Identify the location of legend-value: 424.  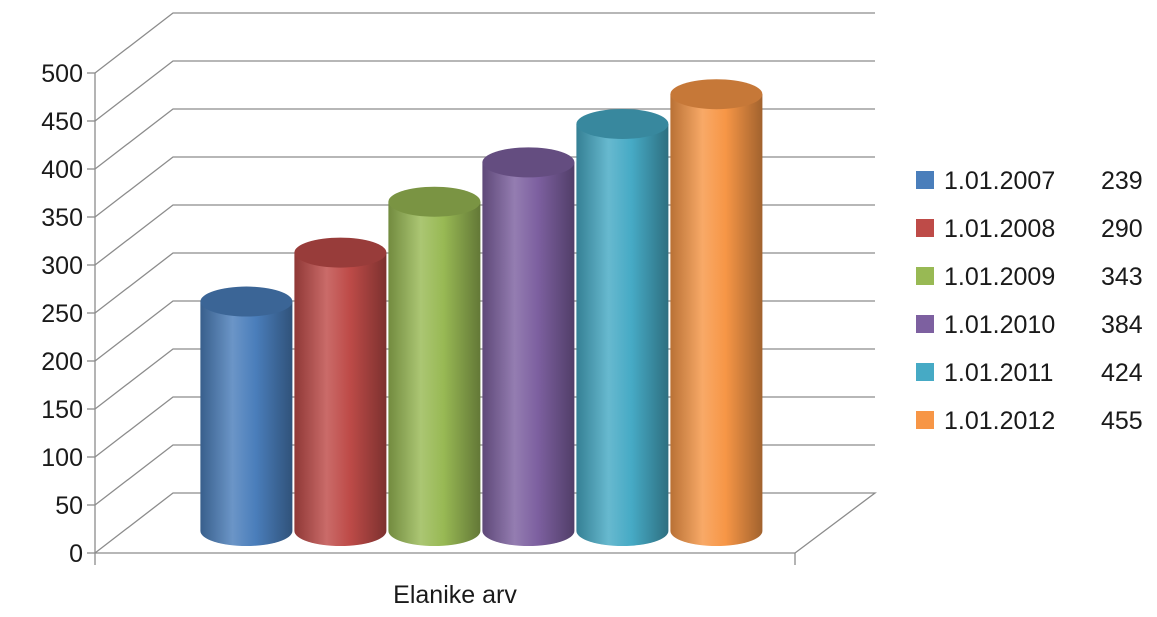
(1122, 373).